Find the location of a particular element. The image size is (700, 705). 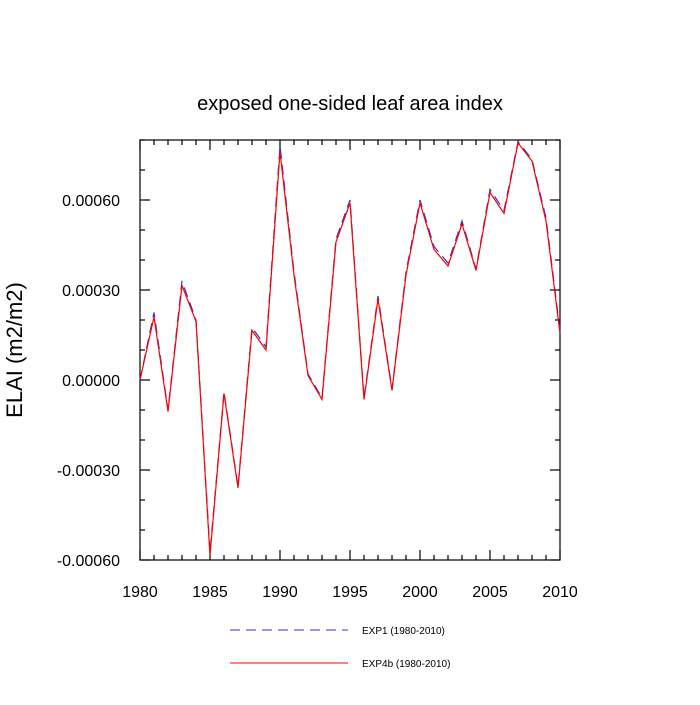

legend-label: EXP4b (1980-2010) is located at coordinates (406, 664).